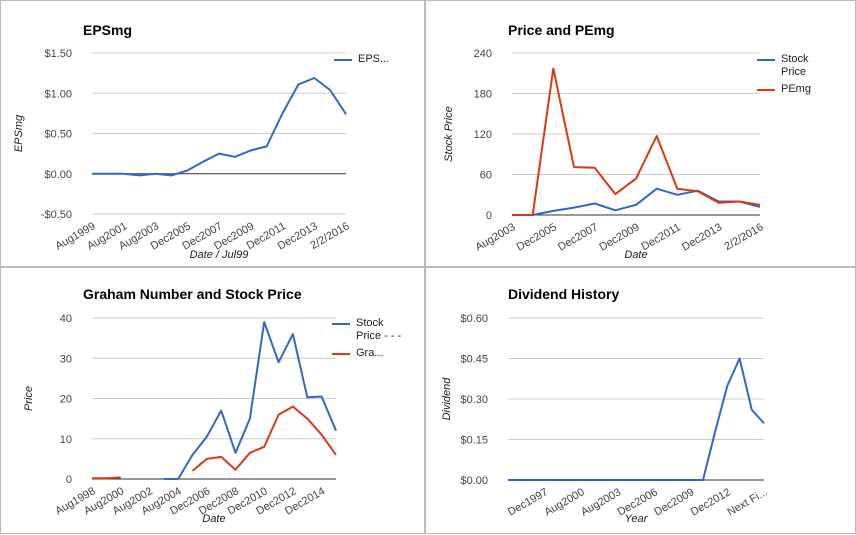 Image resolution: width=856 pixels, height=535 pixels. What do you see at coordinates (561, 30) in the screenshot?
I see `chart-title: Price and PEmg` at bounding box center [561, 30].